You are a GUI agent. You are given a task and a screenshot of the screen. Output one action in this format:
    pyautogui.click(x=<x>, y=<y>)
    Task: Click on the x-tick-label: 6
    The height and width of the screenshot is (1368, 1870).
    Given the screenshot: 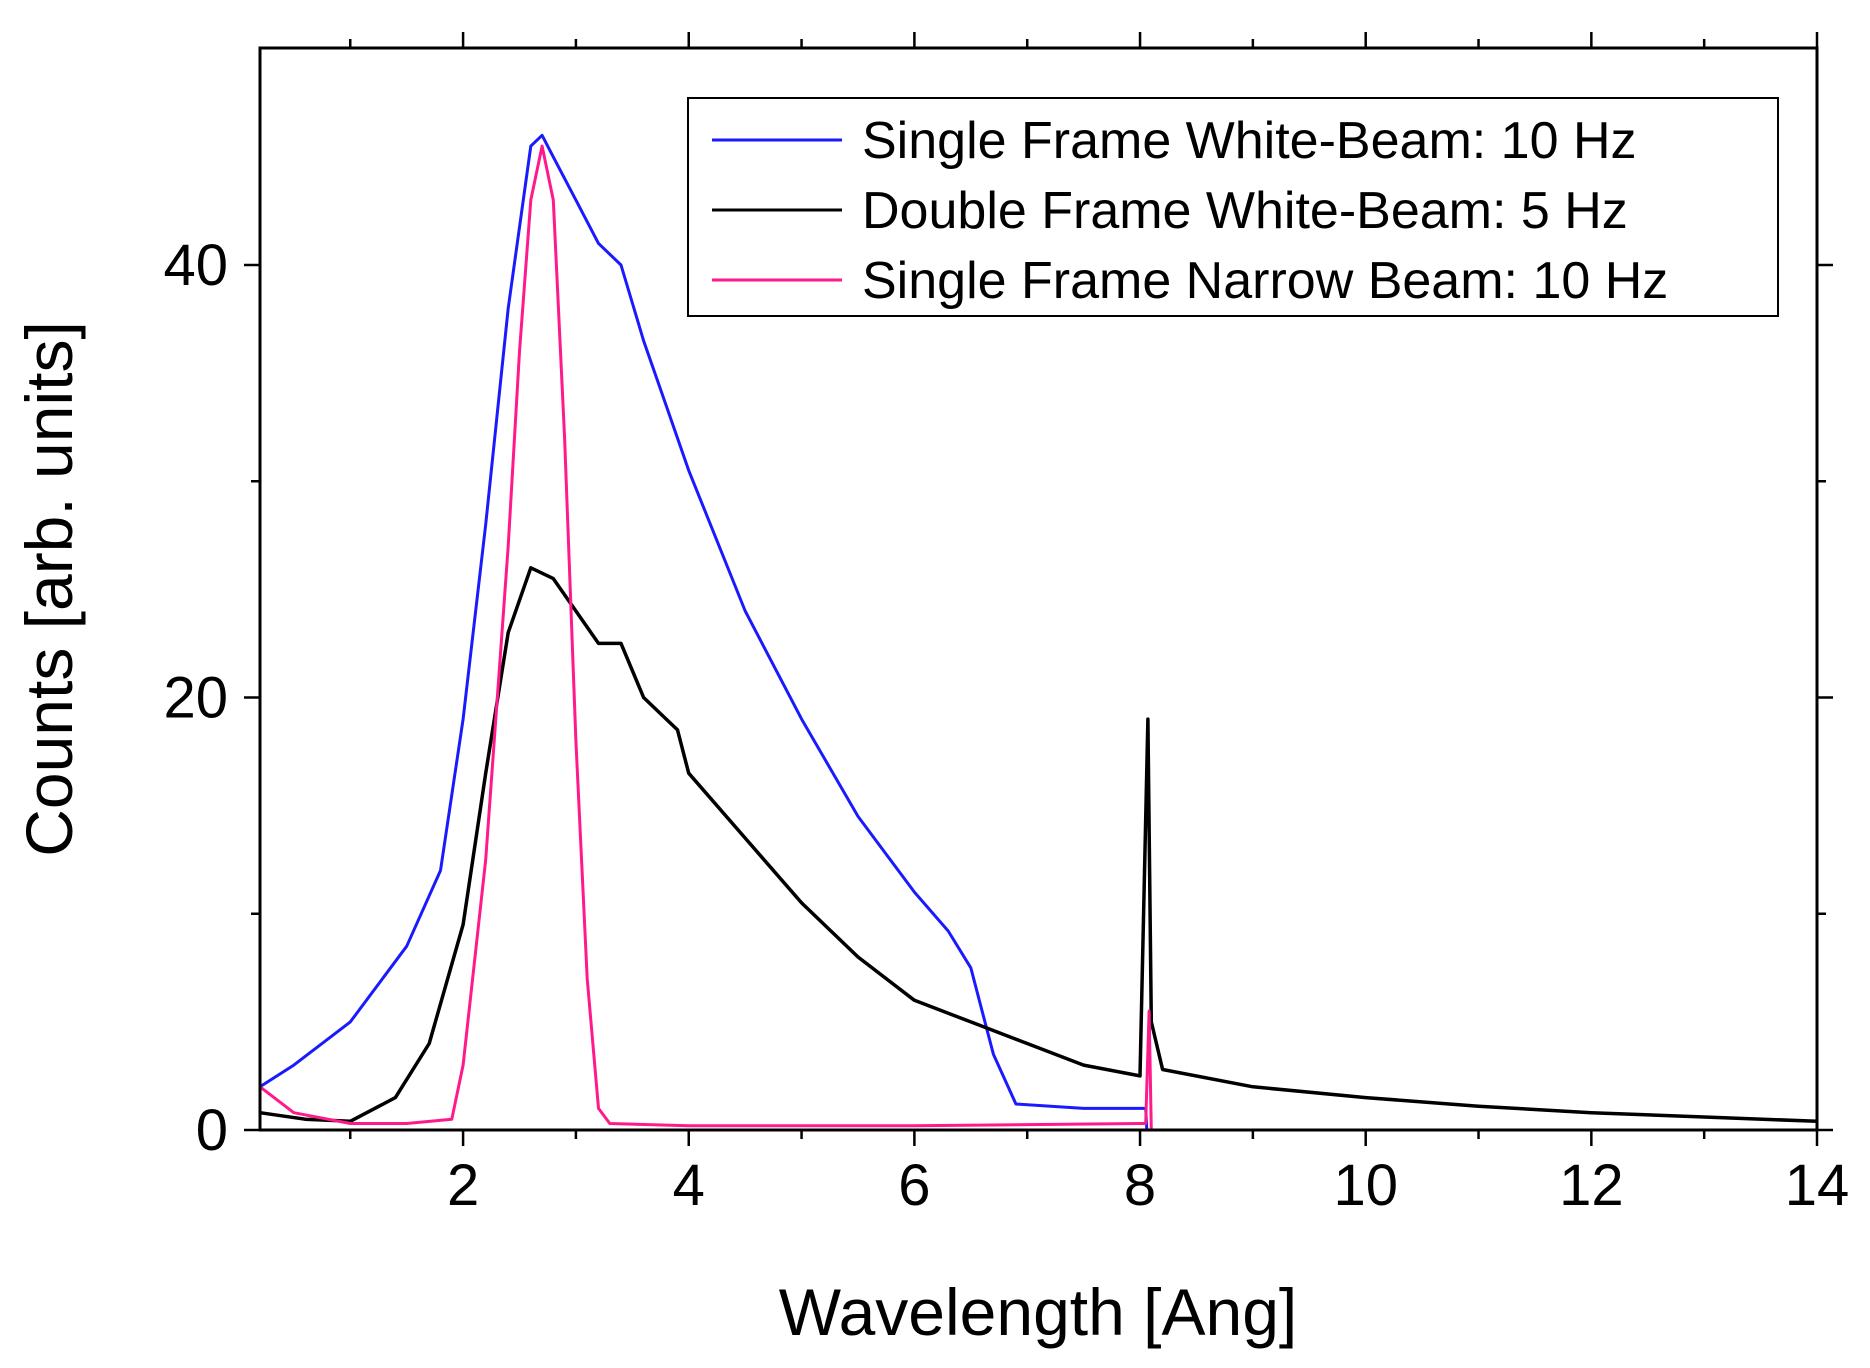 What is the action you would take?
    pyautogui.click(x=914, y=1185)
    